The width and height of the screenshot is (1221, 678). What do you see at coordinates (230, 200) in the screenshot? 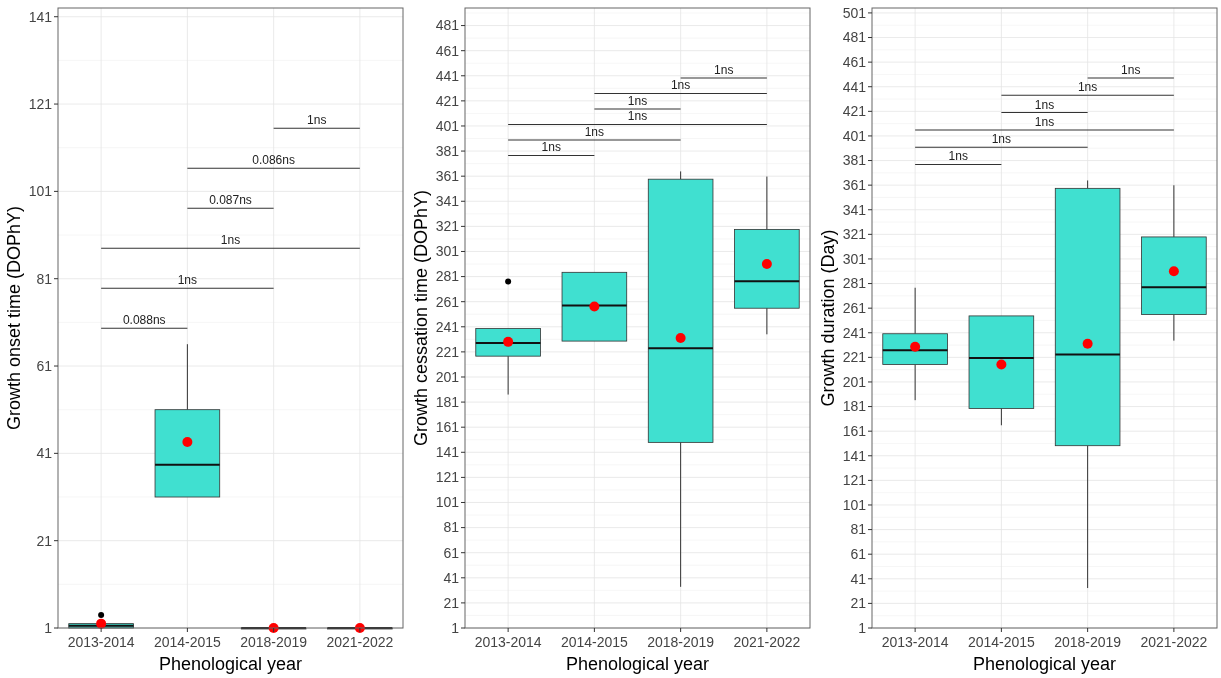
I see `annotation: 0.087ns` at bounding box center [230, 200].